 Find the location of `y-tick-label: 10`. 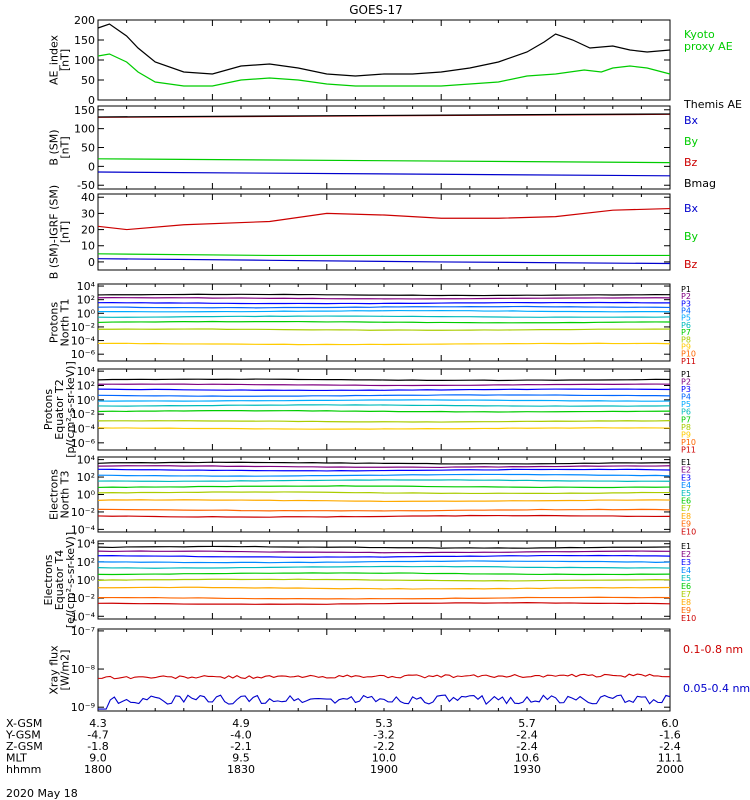

y-tick-label: 10 is located at coordinates (88, 246).